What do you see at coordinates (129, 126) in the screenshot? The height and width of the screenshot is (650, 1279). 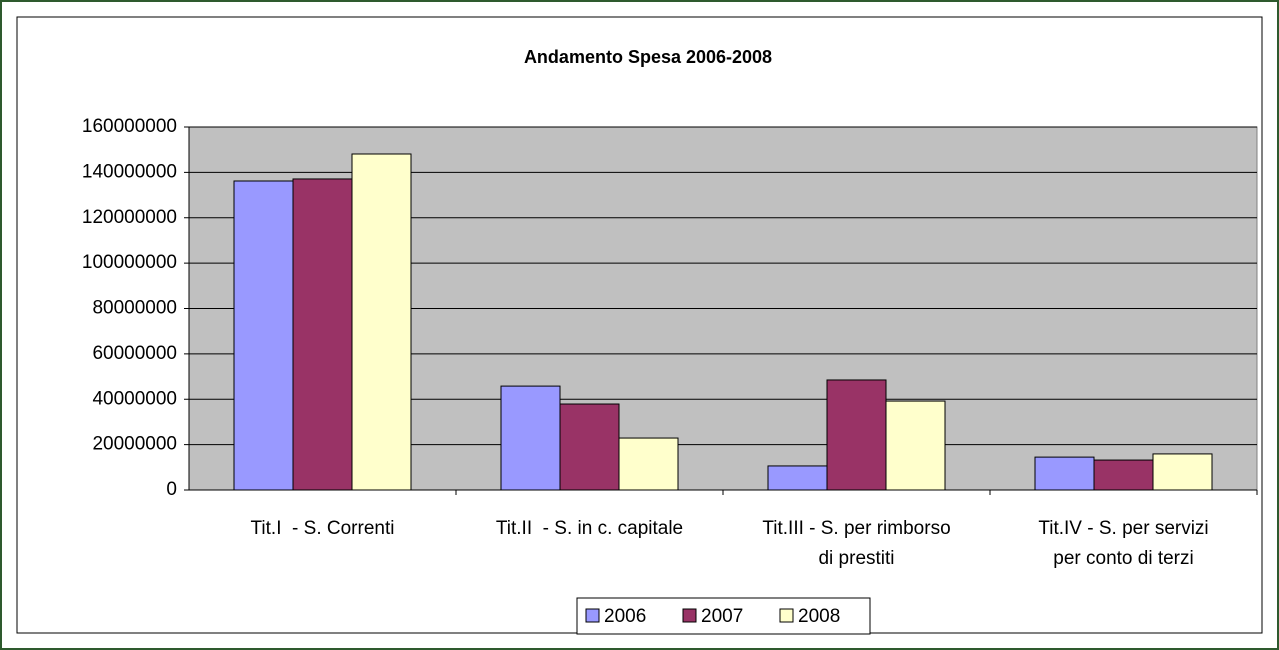 I see `y-tick-label: 160000000` at bounding box center [129, 126].